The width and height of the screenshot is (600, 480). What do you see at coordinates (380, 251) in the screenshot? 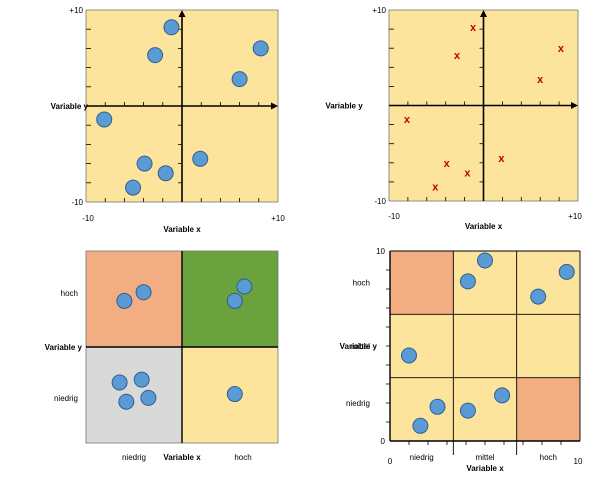
I see `y-tick-label: 10` at bounding box center [380, 251].